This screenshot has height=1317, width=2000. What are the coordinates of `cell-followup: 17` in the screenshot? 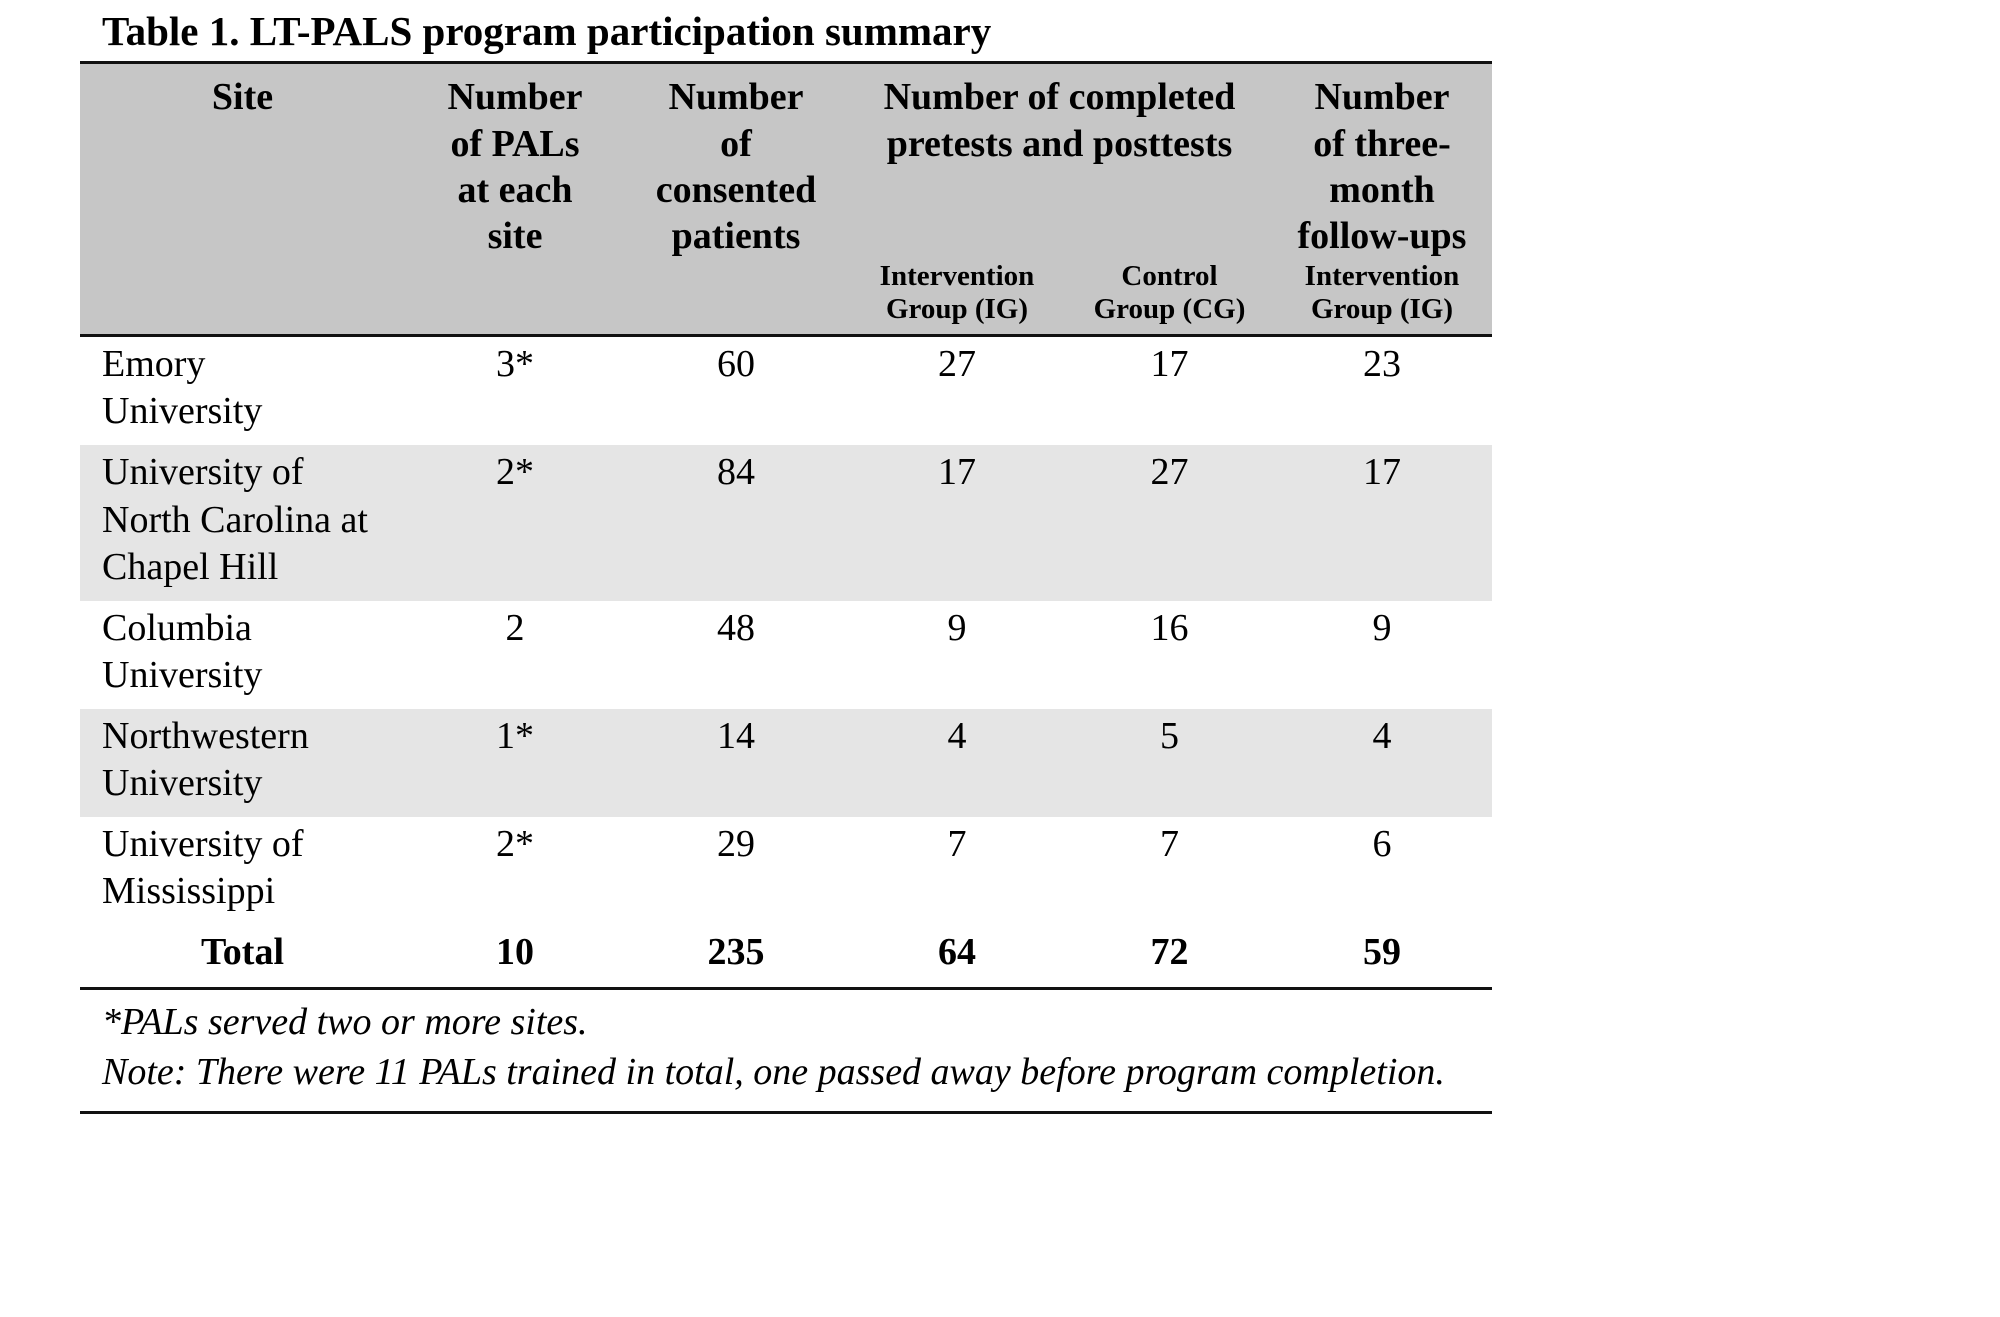 It's located at (1382, 472).